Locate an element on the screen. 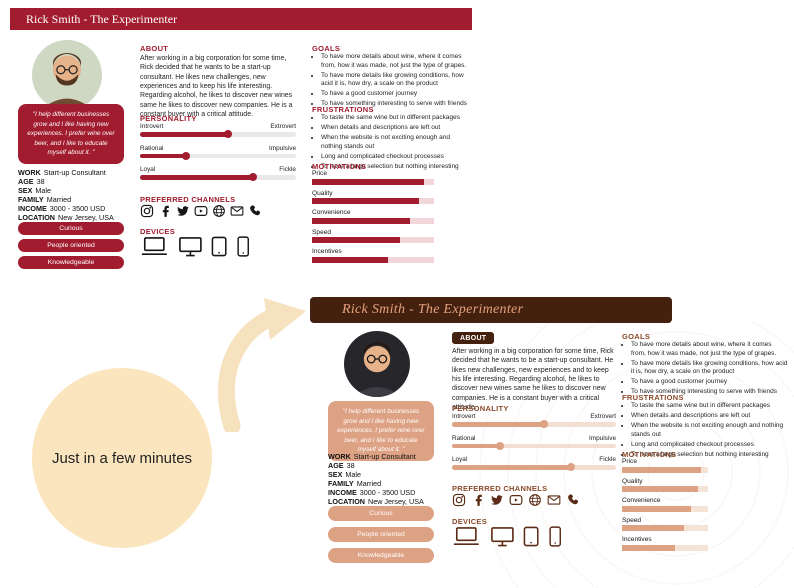 The width and height of the screenshot is (794, 588). motivation-label: Quality is located at coordinates (632, 481).